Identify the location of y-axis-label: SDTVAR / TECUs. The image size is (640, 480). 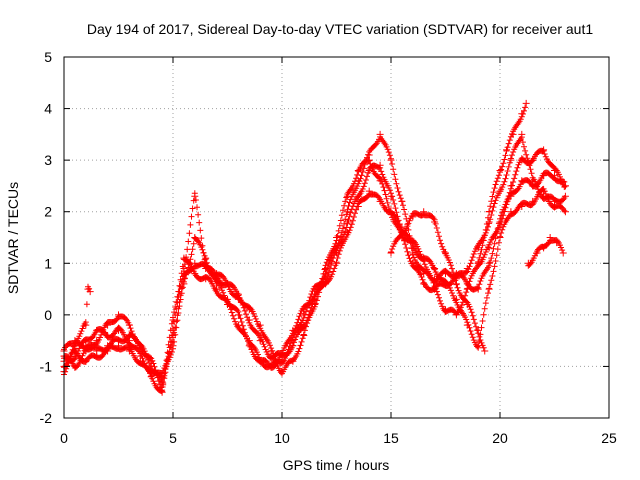
(13, 238).